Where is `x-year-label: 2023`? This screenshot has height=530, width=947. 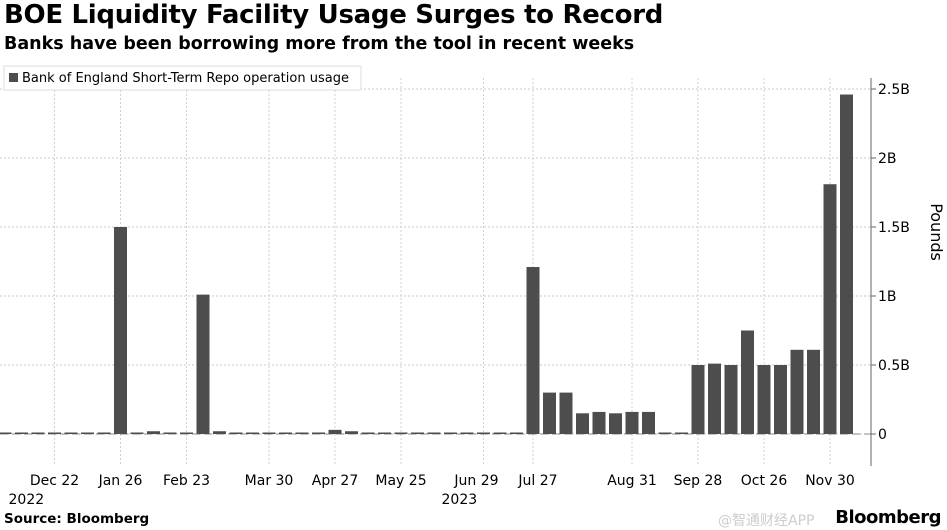
x-year-label: 2023 is located at coordinates (460, 500).